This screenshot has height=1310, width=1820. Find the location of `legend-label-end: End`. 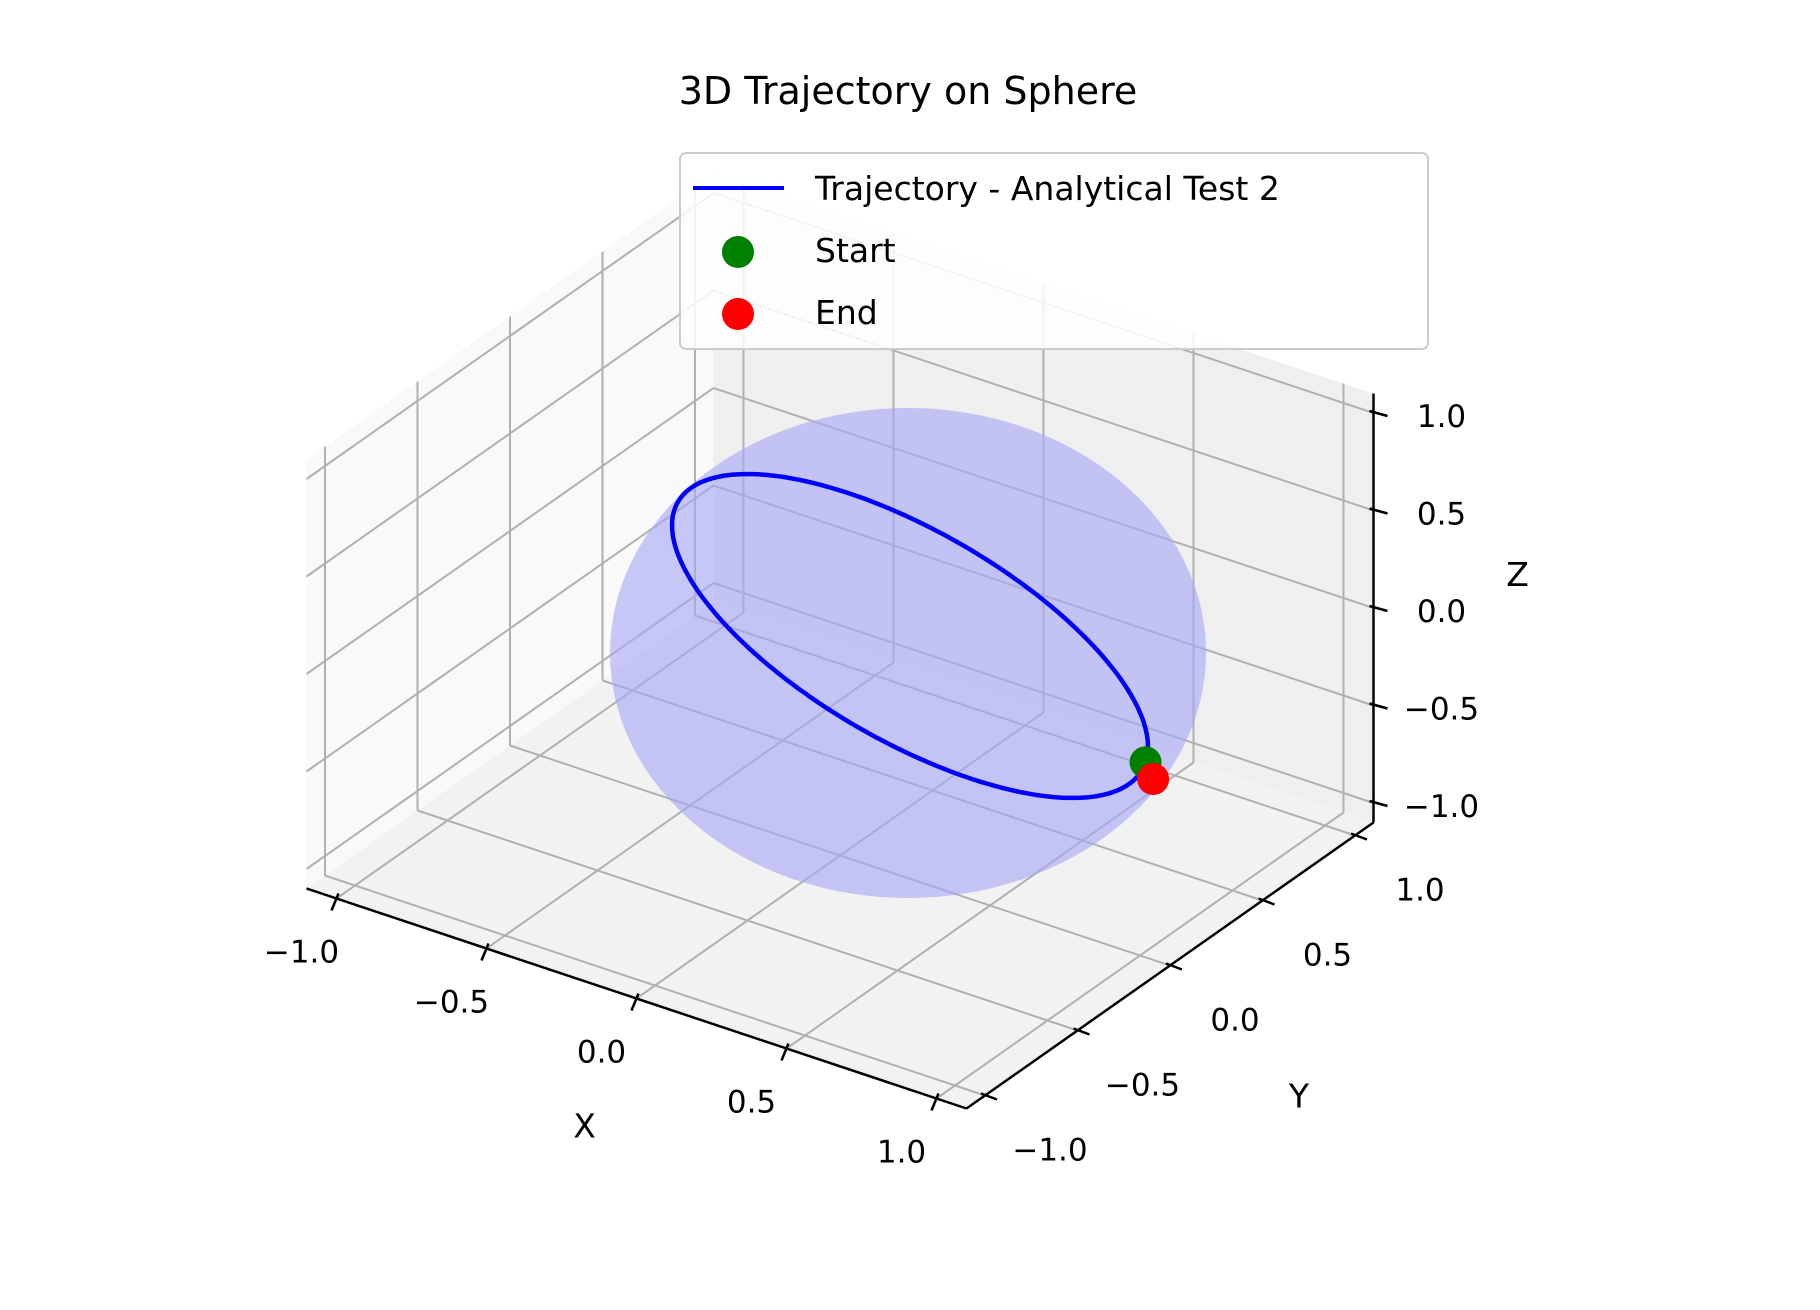

legend-label-end: End is located at coordinates (846, 312).